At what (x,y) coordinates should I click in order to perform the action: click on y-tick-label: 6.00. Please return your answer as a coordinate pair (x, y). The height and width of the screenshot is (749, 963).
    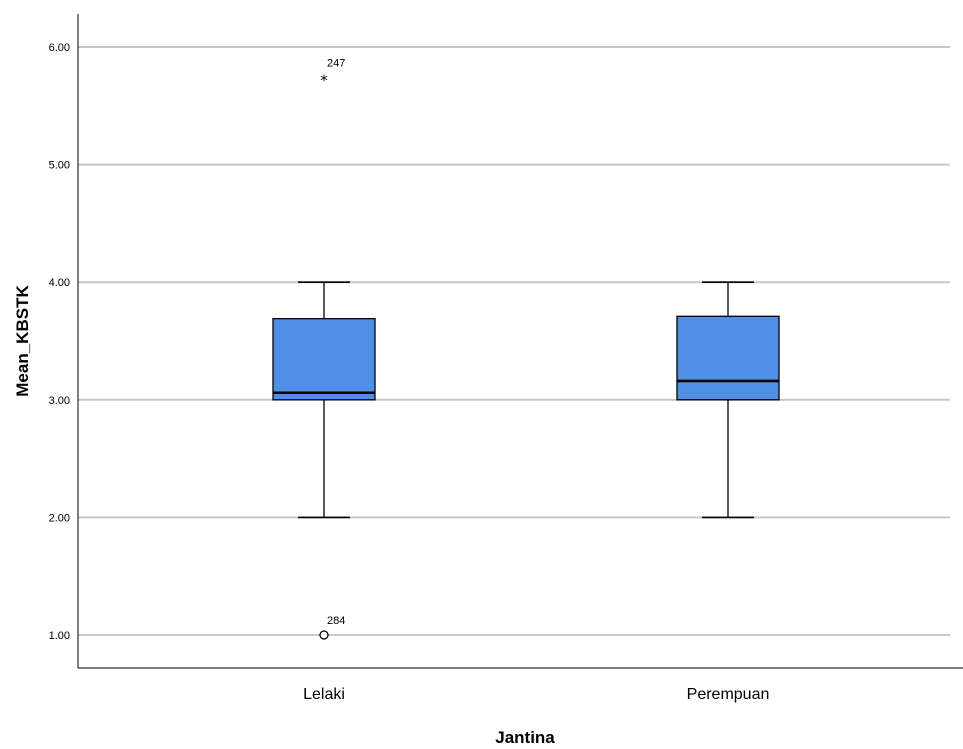
    Looking at the image, I should click on (59, 48).